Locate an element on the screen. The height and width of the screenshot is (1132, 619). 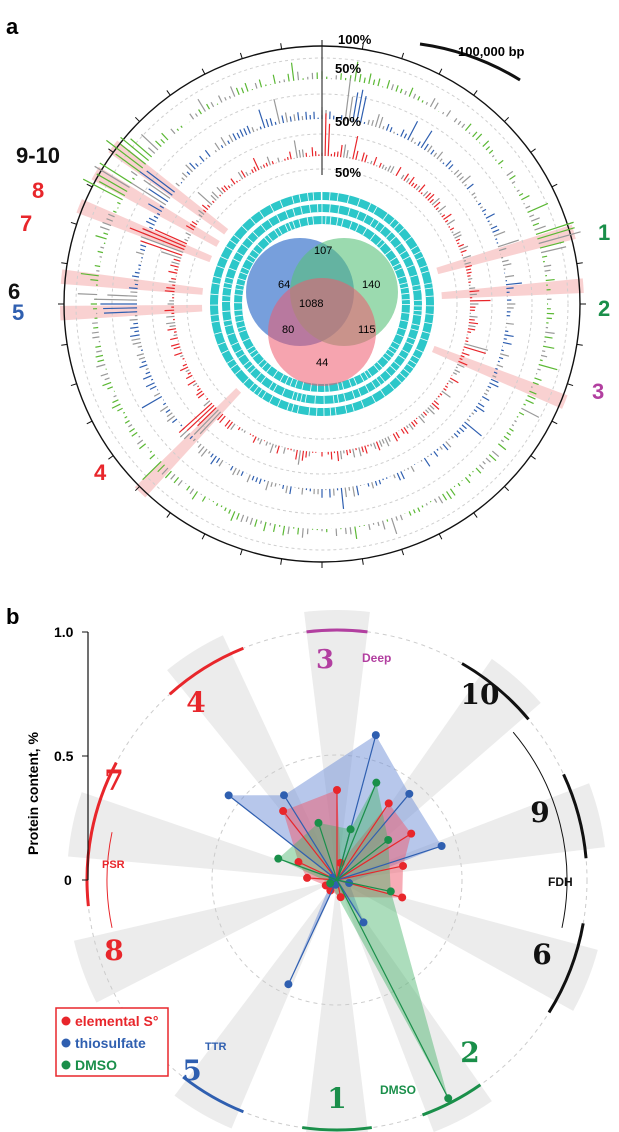
venn-blue-red: 80 is located at coordinates (288, 330).